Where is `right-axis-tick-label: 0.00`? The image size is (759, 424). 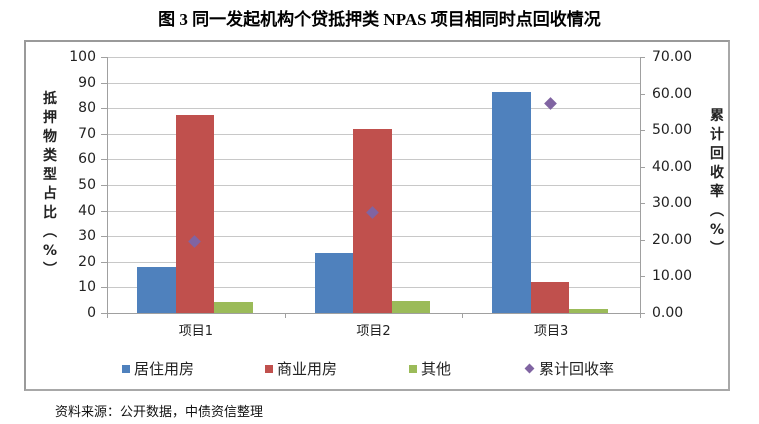 right-axis-tick-label: 0.00 is located at coordinates (668, 313).